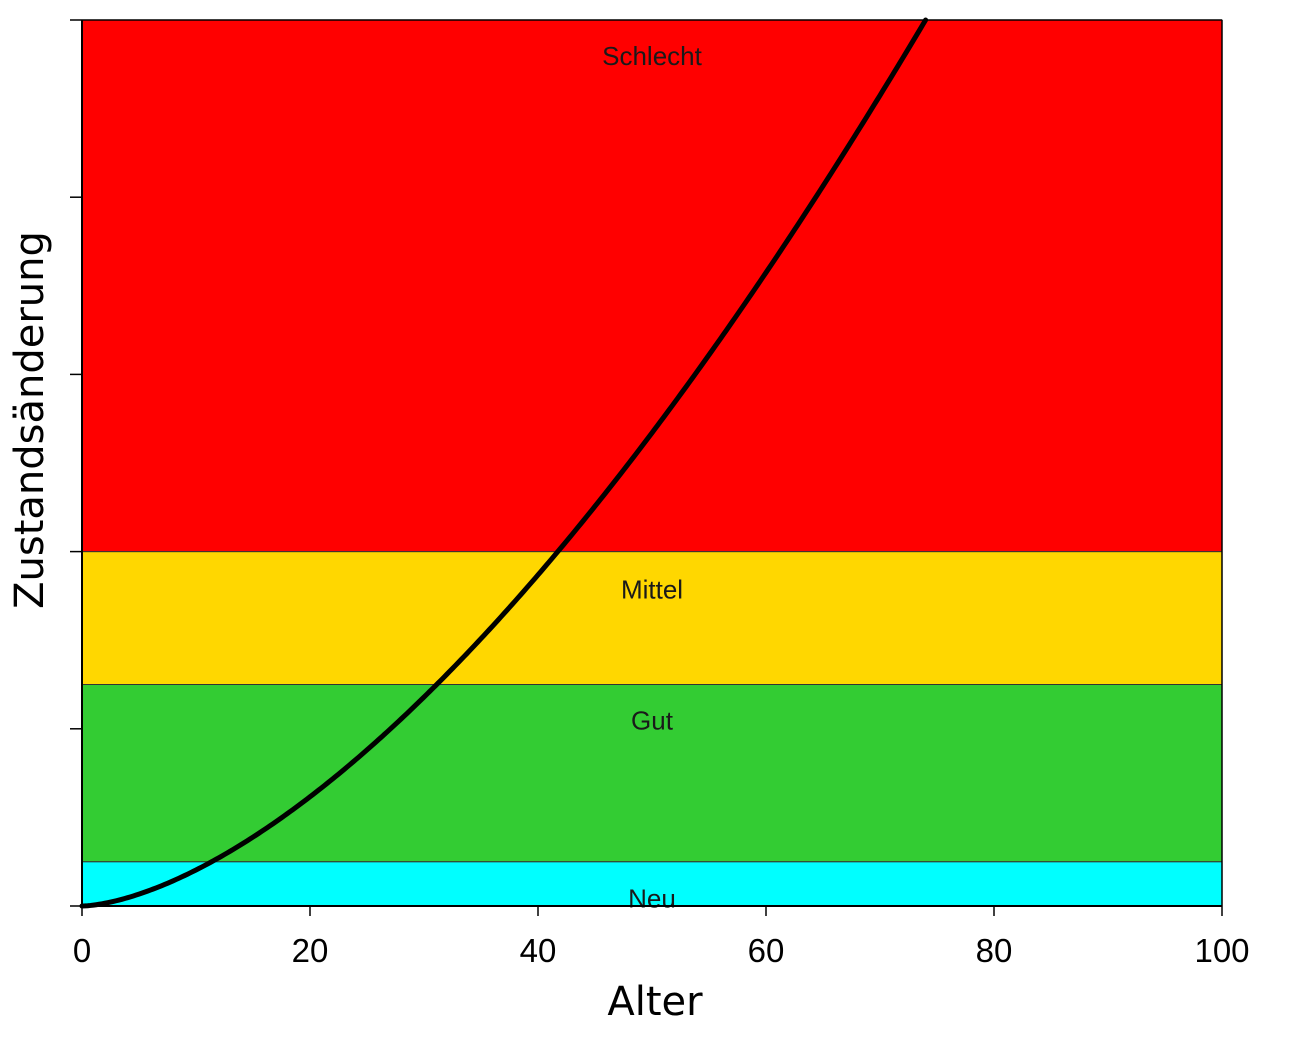 This screenshot has height=1048, width=1293. What do you see at coordinates (30, 420) in the screenshot?
I see `y-axis-title: Zustandsänderung` at bounding box center [30, 420].